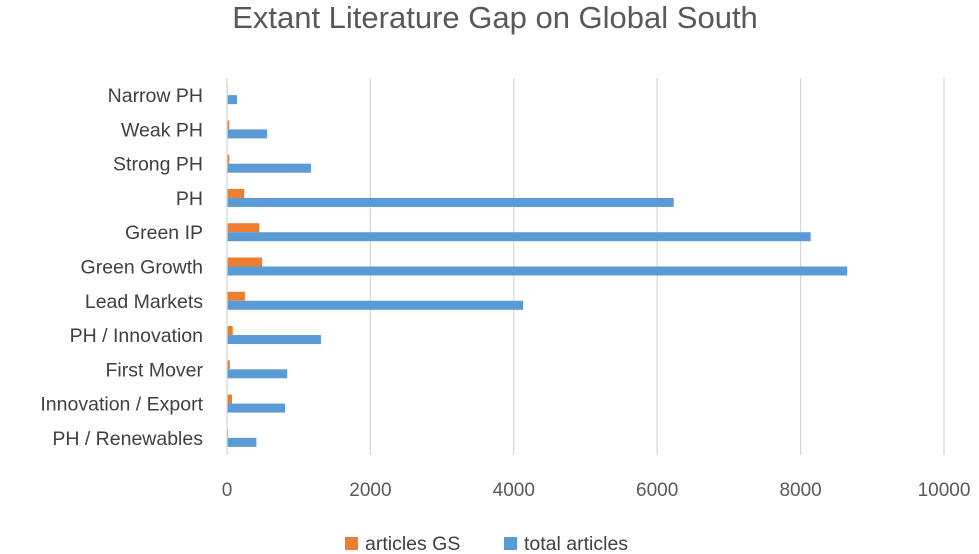  I want to click on category-label: PH, so click(189, 199).